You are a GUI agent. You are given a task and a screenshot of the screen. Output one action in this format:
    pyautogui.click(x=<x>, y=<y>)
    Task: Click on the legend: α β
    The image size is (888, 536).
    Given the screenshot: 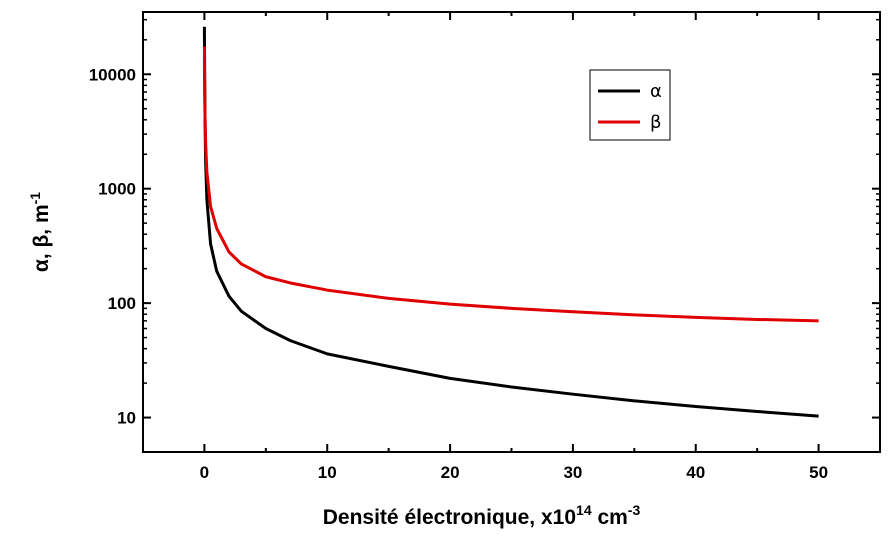 What is the action you would take?
    pyautogui.click(x=630, y=105)
    